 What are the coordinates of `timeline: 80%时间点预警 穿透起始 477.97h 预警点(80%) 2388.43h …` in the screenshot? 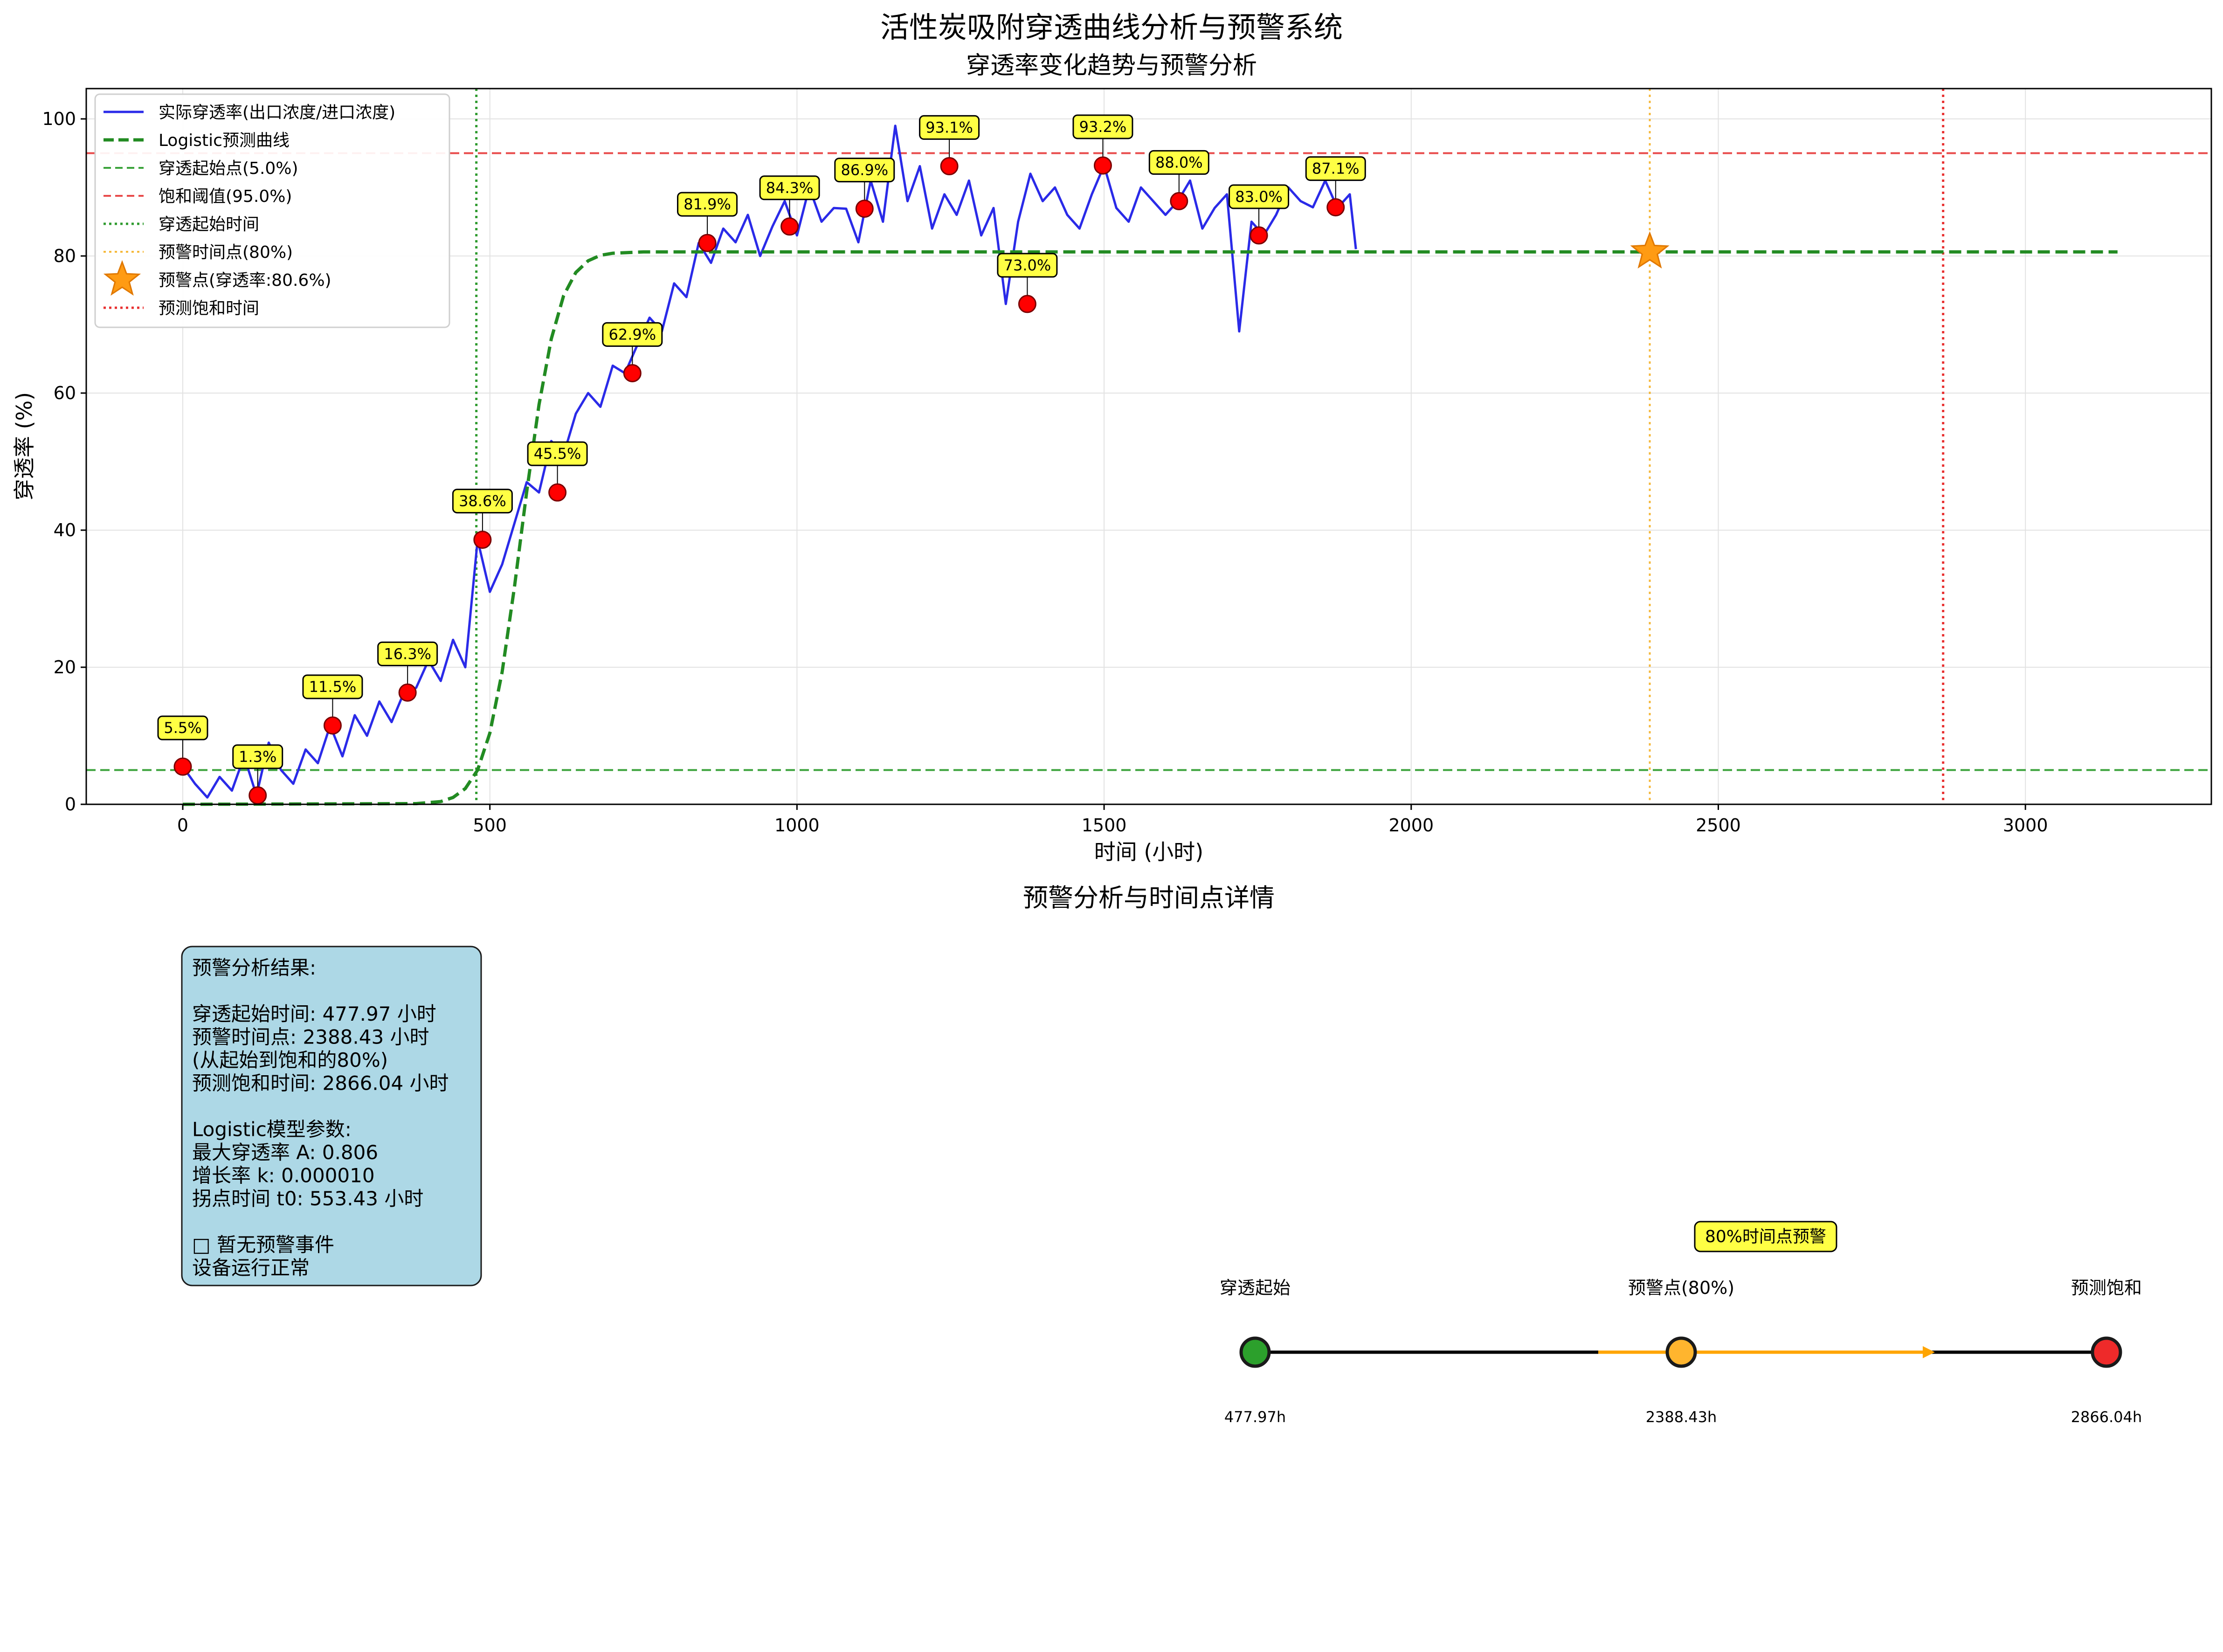 It's located at (1681, 1323).